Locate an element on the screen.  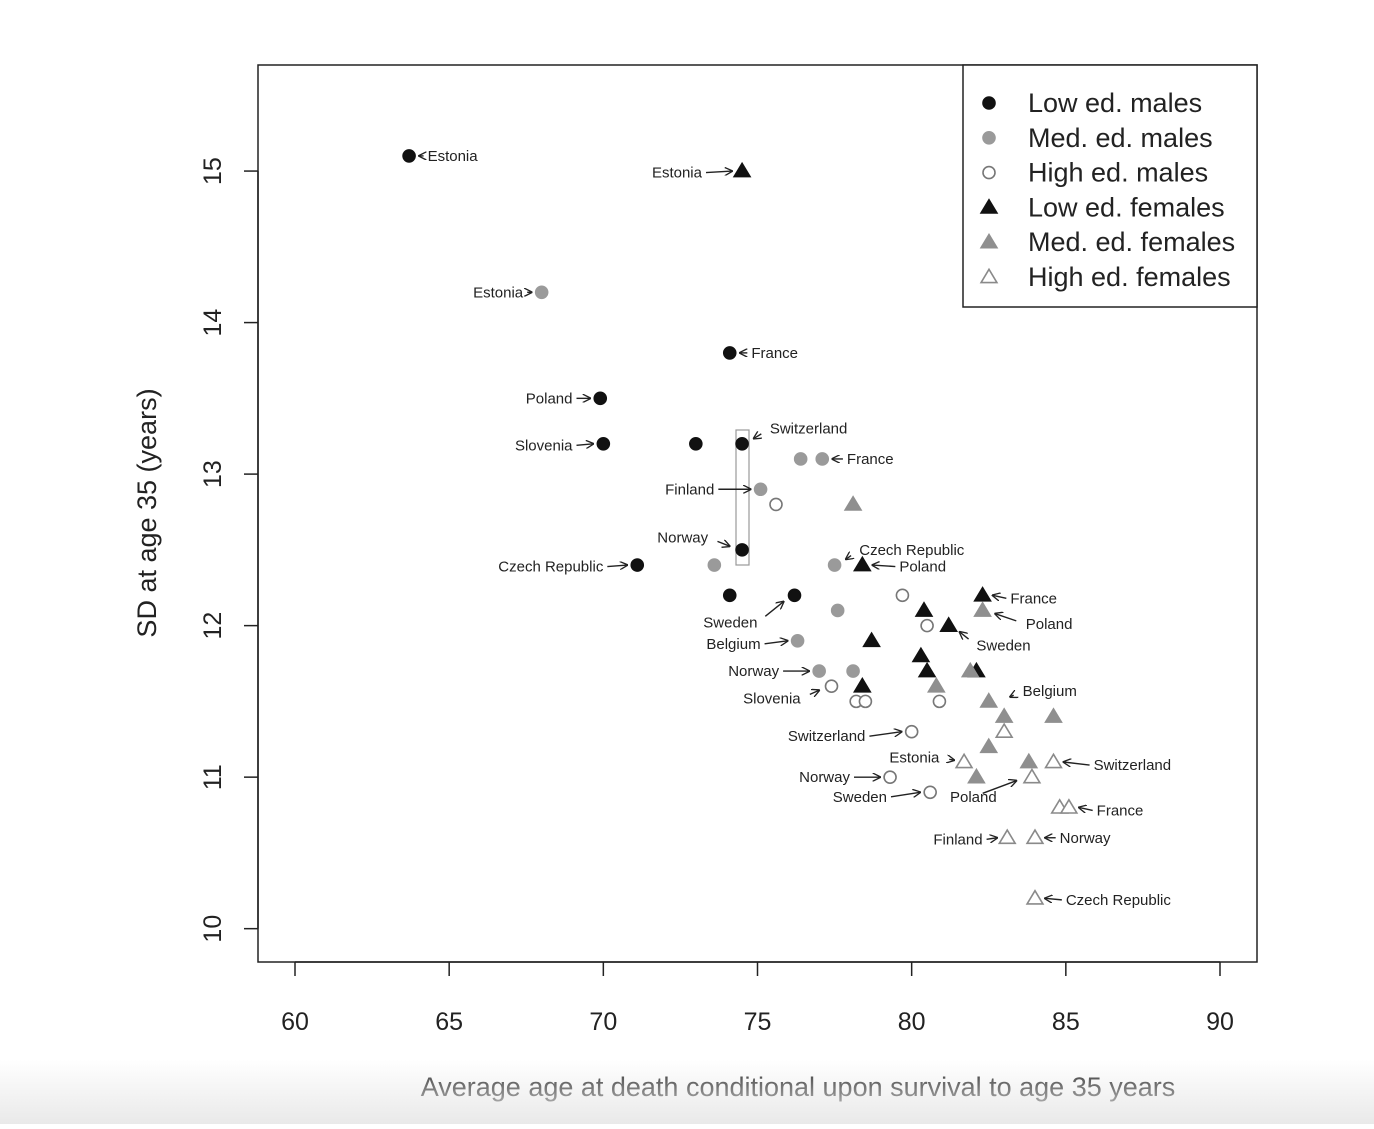
legend-label: High ed. males is located at coordinates (1118, 173).